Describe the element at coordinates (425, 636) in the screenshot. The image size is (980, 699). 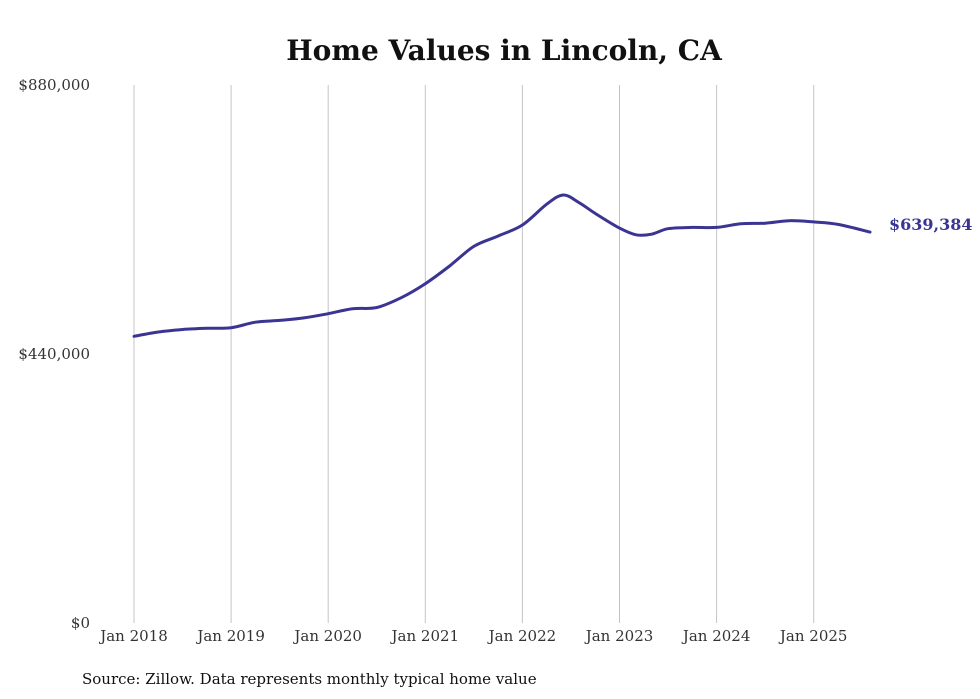
I see `x-tick-label: Jan 2021` at that location.